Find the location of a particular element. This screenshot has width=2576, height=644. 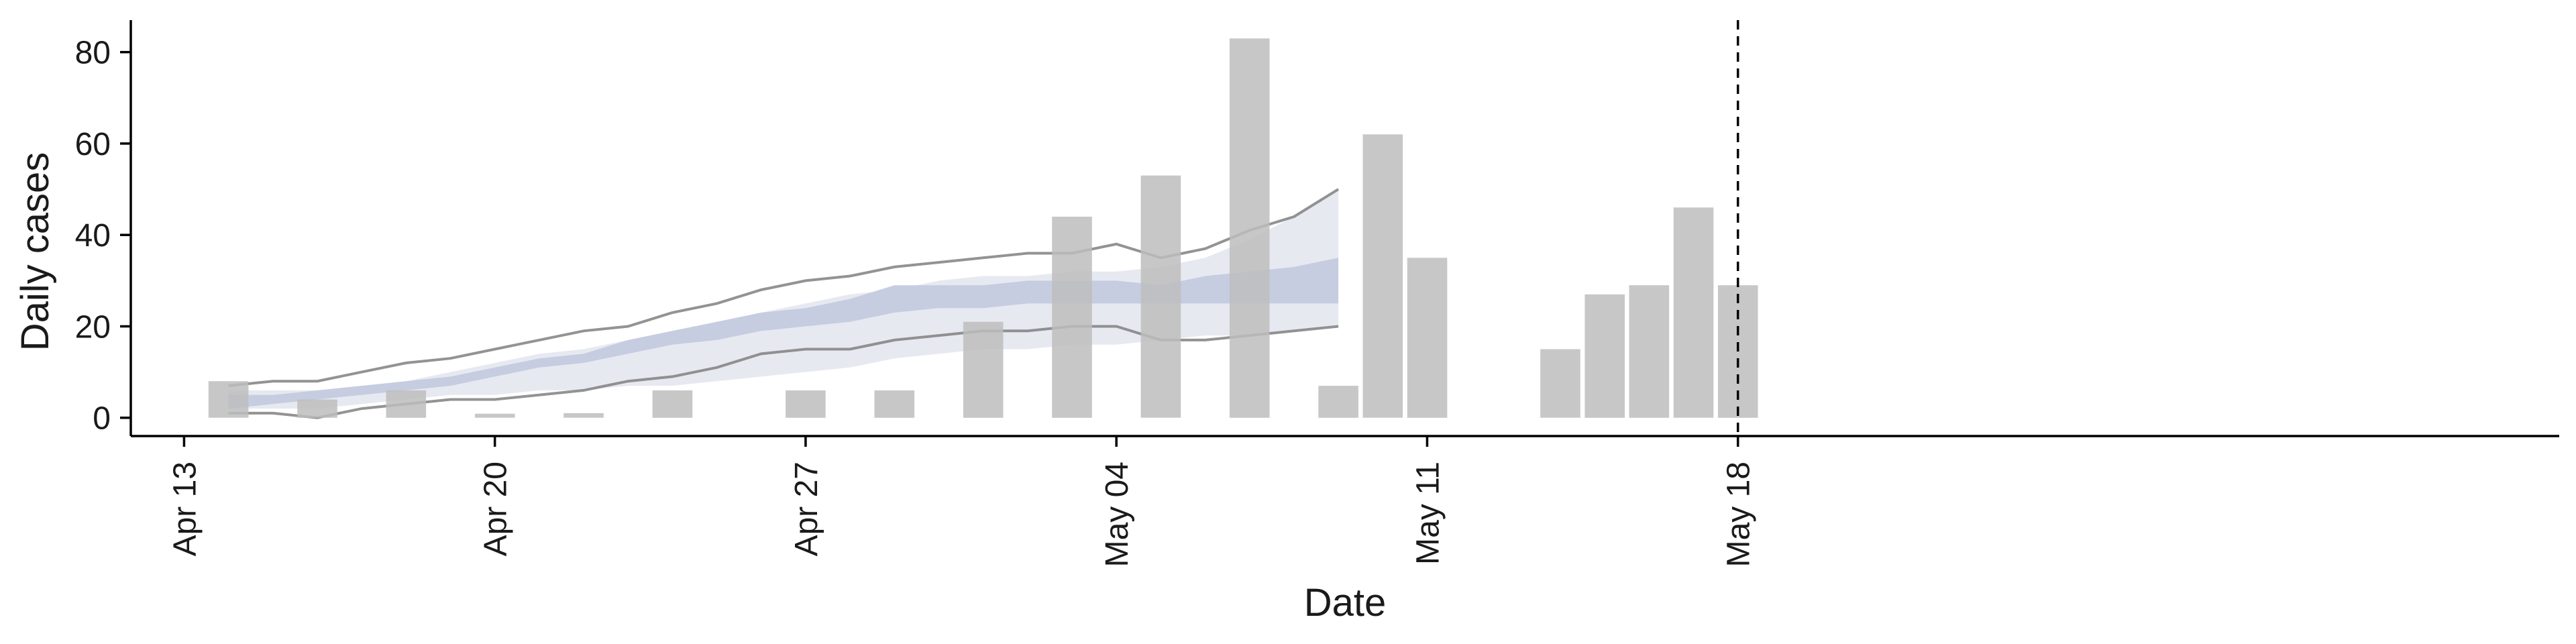

x-tick-label: Apr 13 is located at coordinates (185, 509).